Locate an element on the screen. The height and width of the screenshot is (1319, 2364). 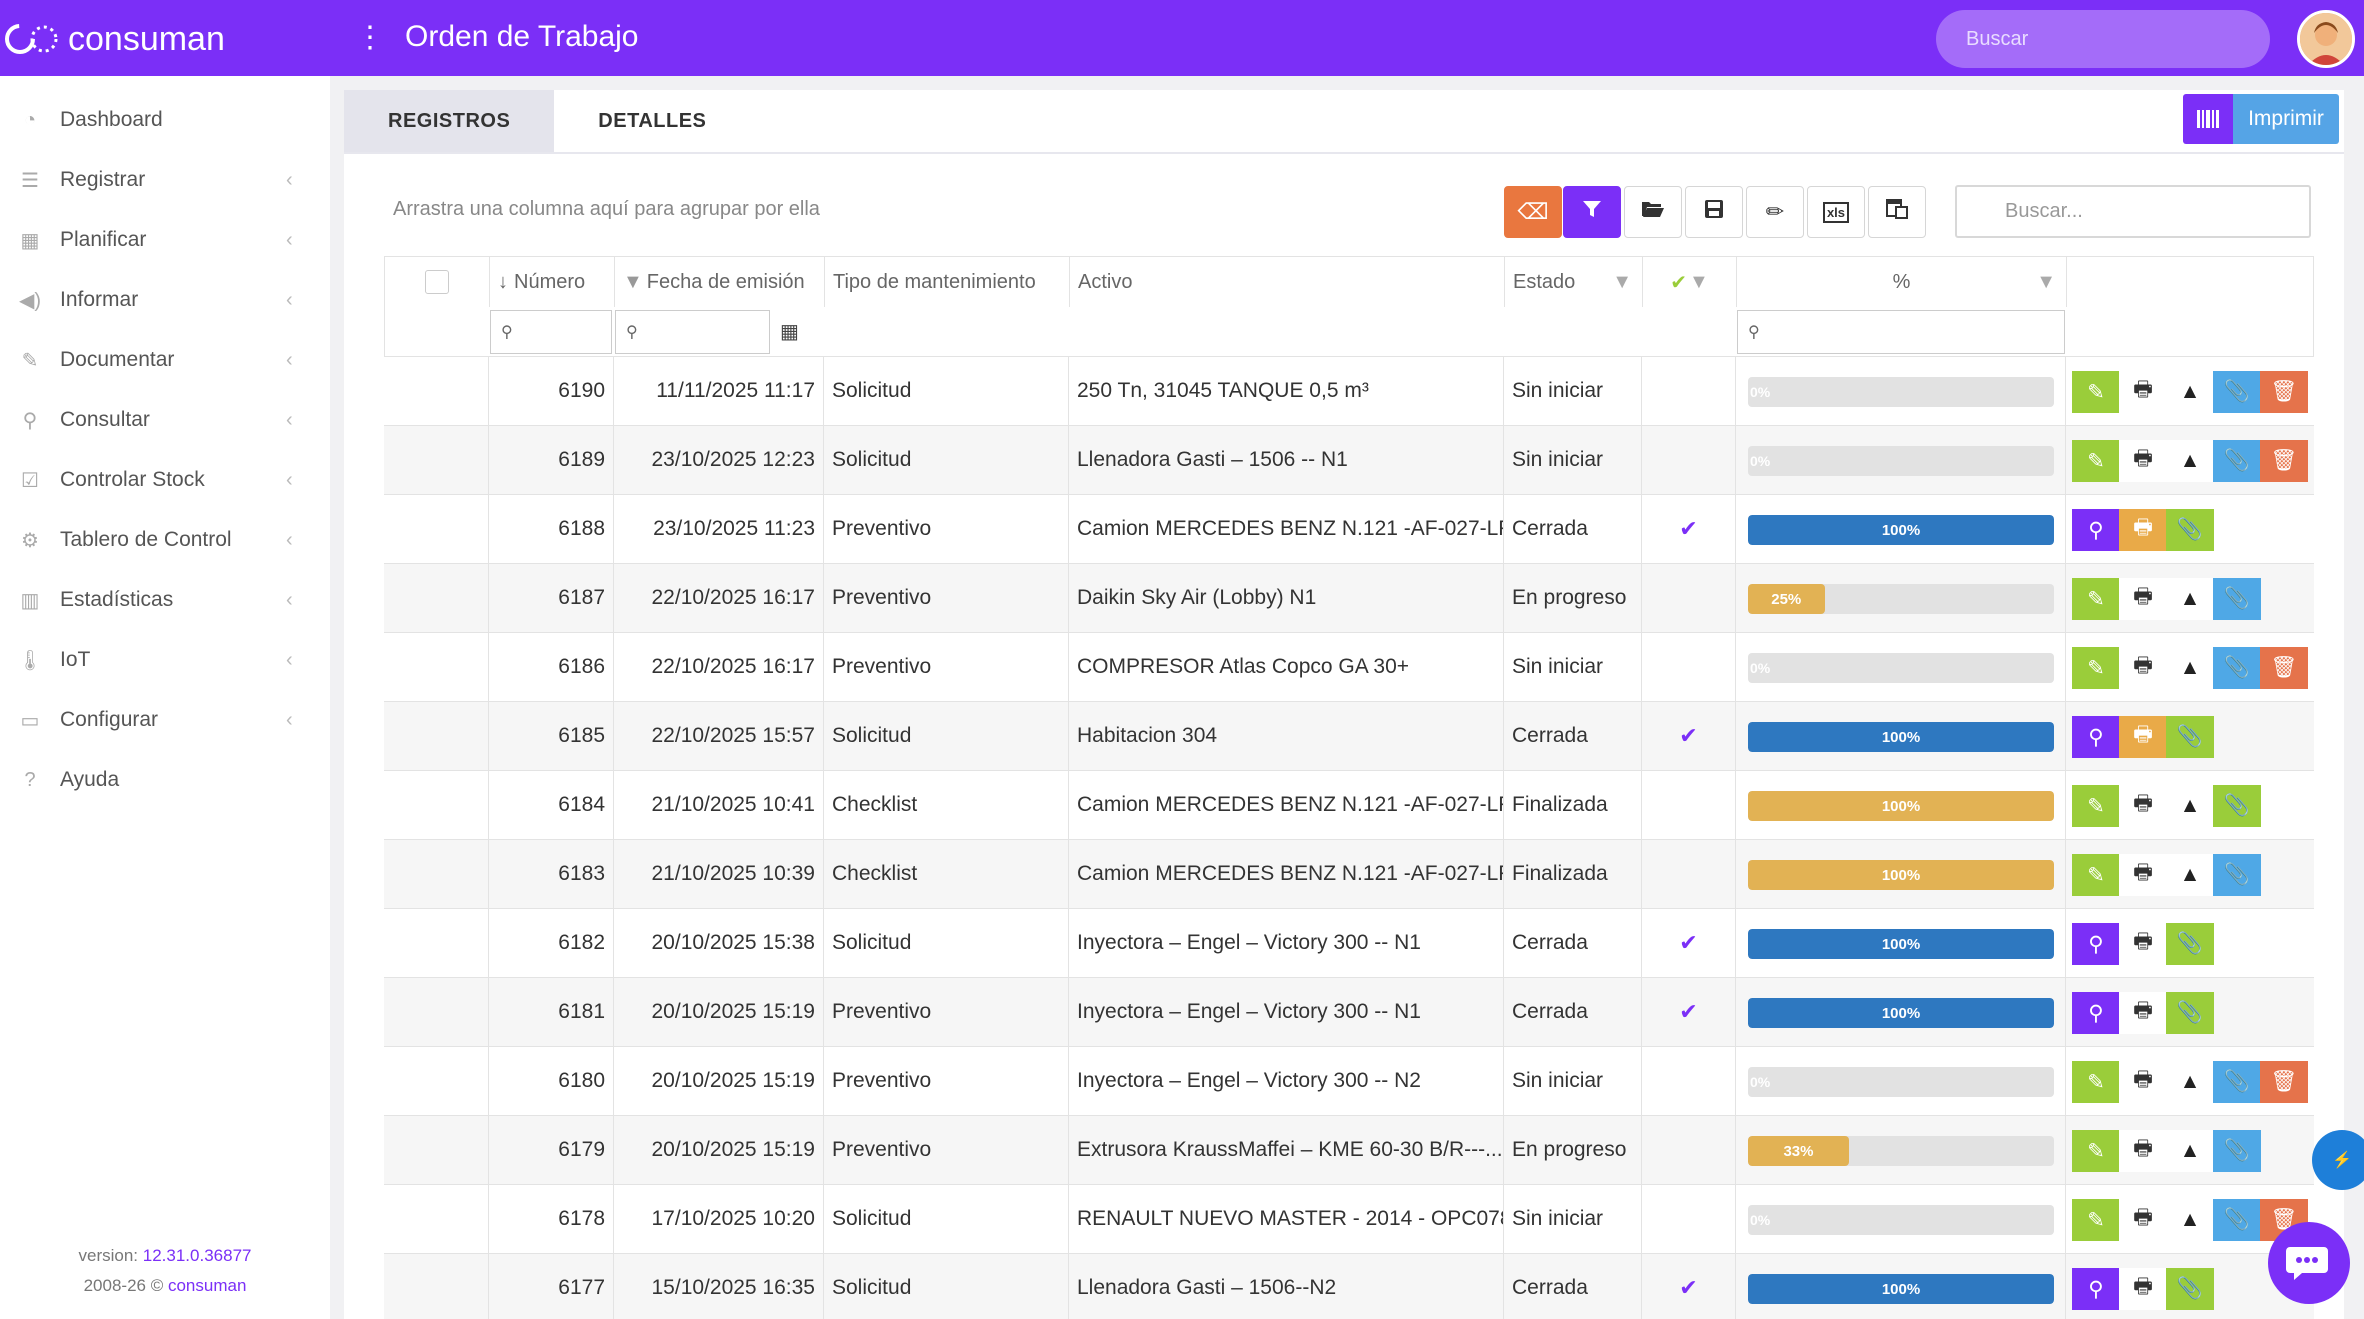
sidebar-item-controlar-stock: ☑ Controlar Stock ‹ is located at coordinates (165, 480).